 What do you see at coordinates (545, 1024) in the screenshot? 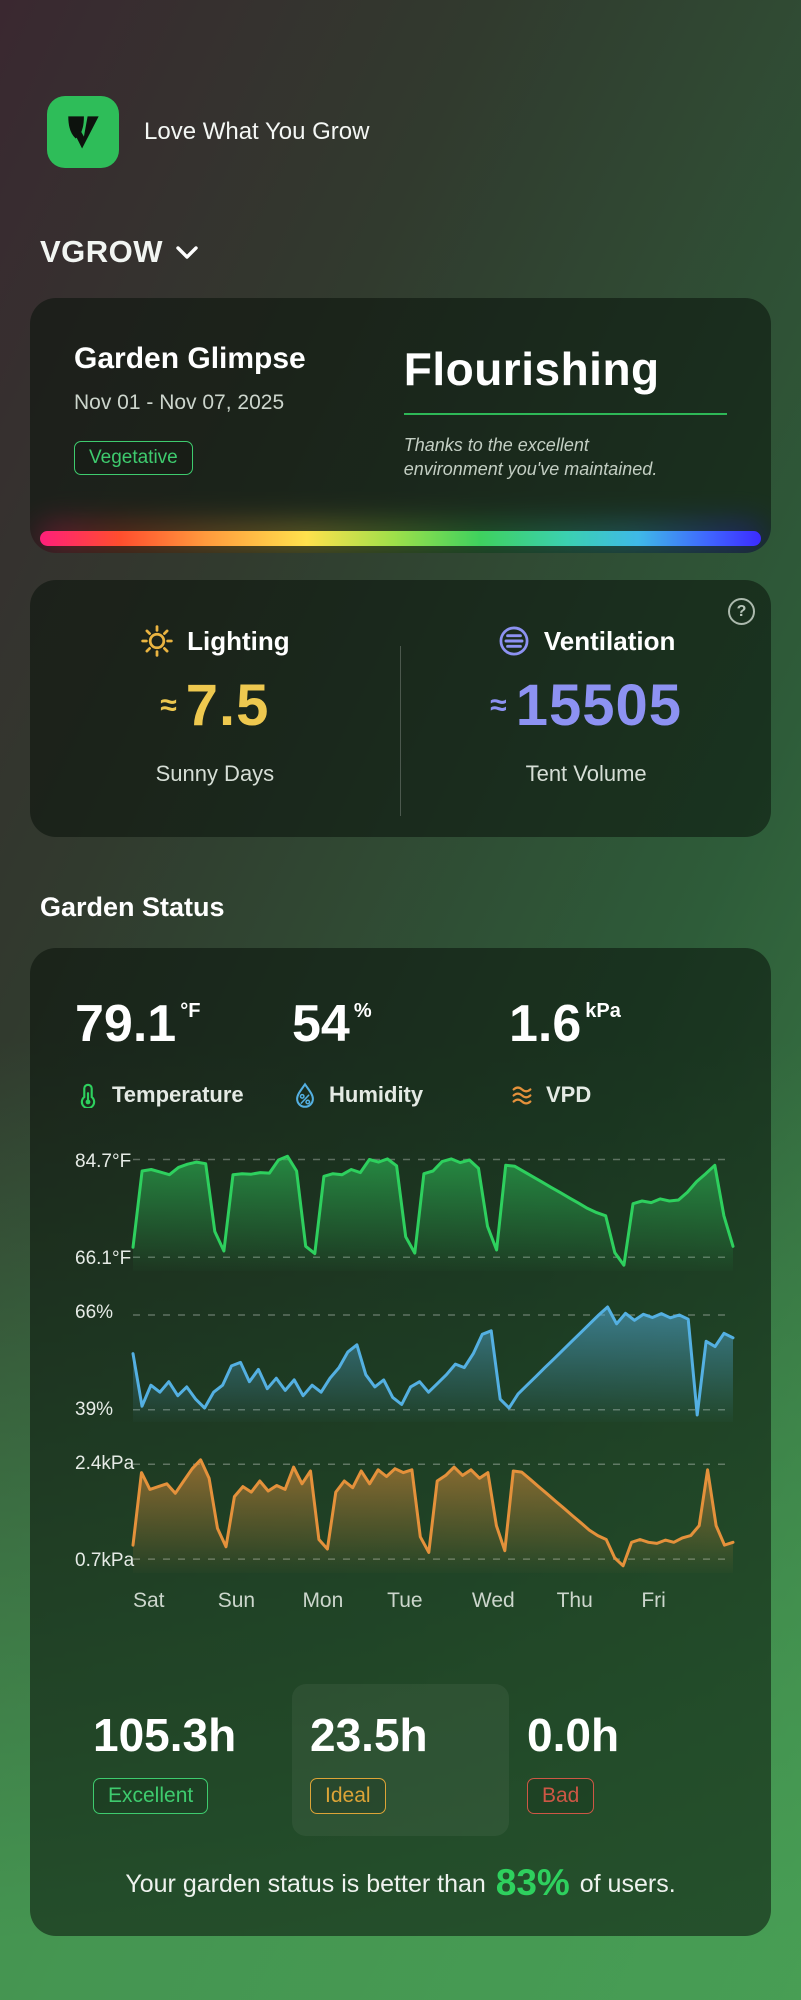
I see `vpd-value: 1.6` at bounding box center [545, 1024].